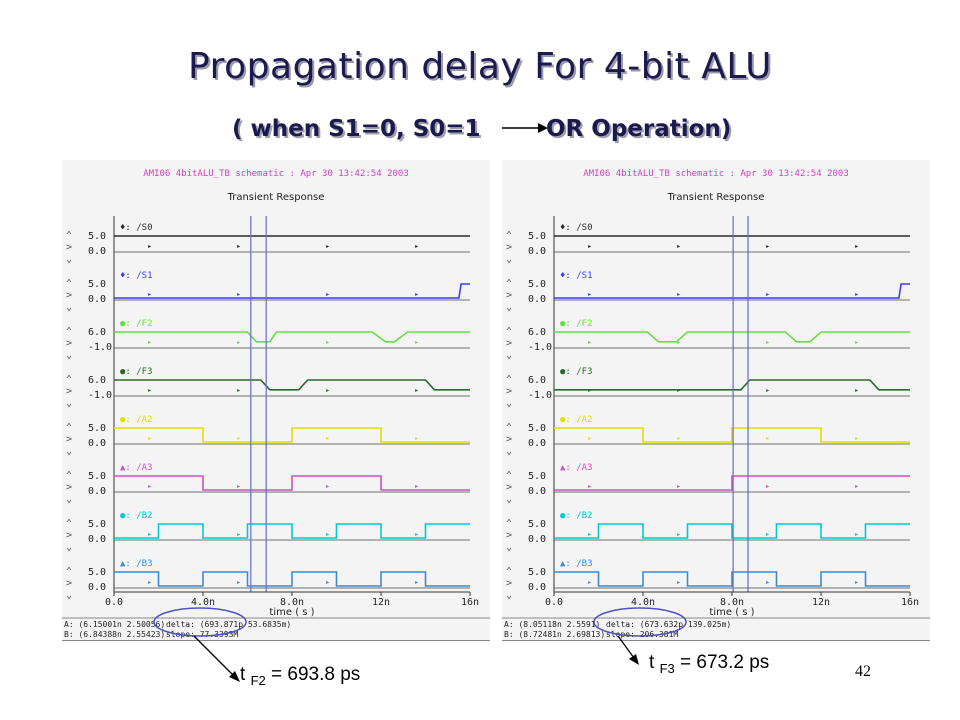 The width and height of the screenshot is (960, 720). Describe the element at coordinates (732, 483) in the screenshot. I see `trace-a3-line` at that location.